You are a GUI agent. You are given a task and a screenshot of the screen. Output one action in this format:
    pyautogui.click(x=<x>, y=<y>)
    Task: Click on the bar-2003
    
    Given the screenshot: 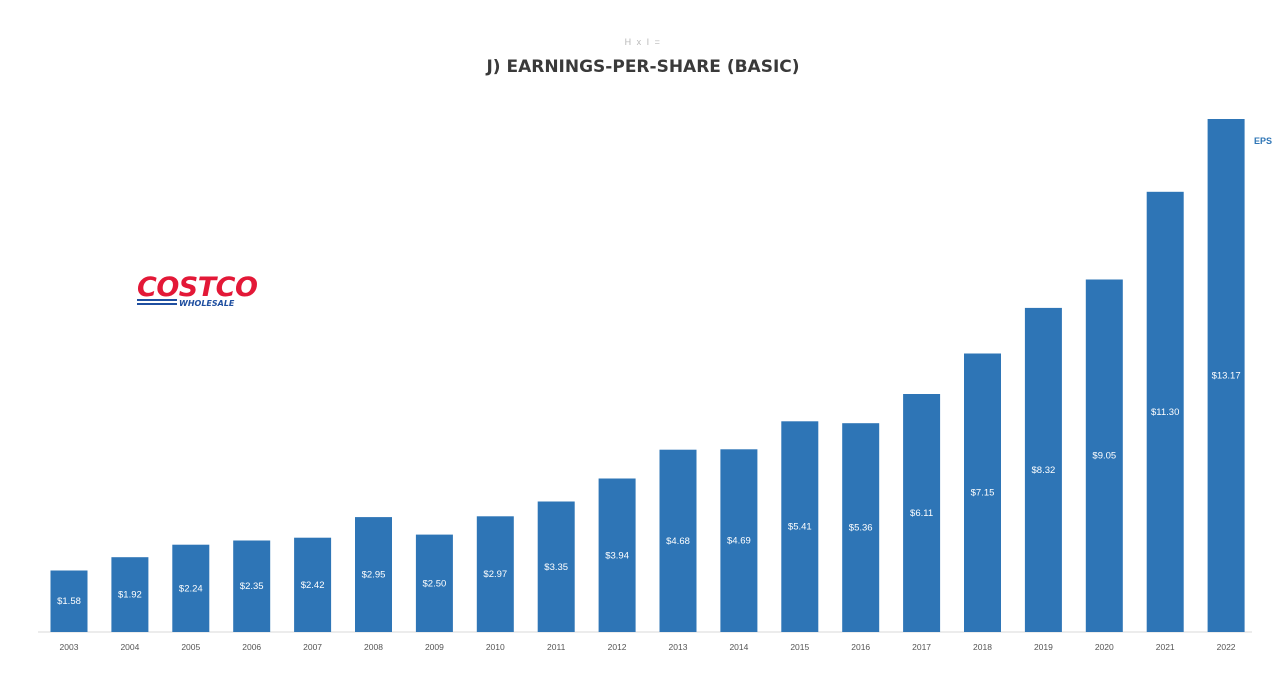 What is the action you would take?
    pyautogui.click(x=69, y=601)
    